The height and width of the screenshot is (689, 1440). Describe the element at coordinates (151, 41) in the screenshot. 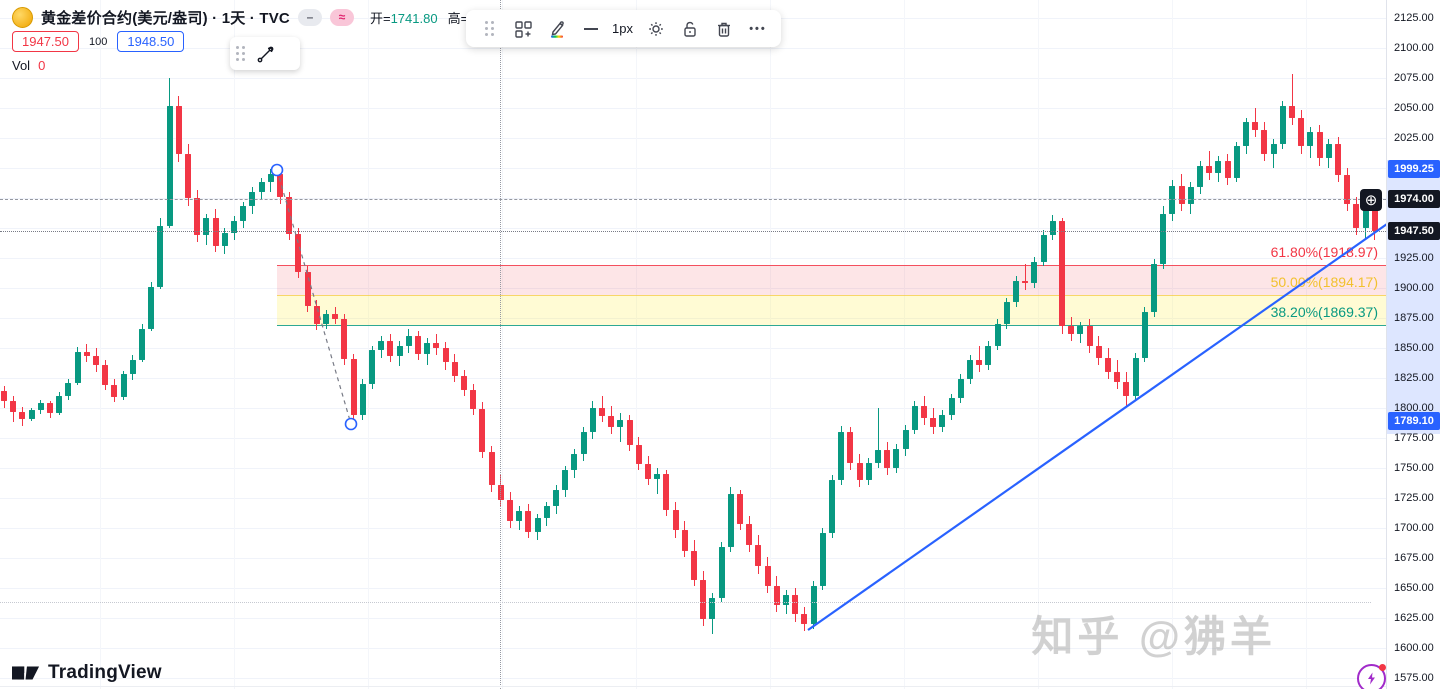

I see `buy-button: 1948.50` at that location.